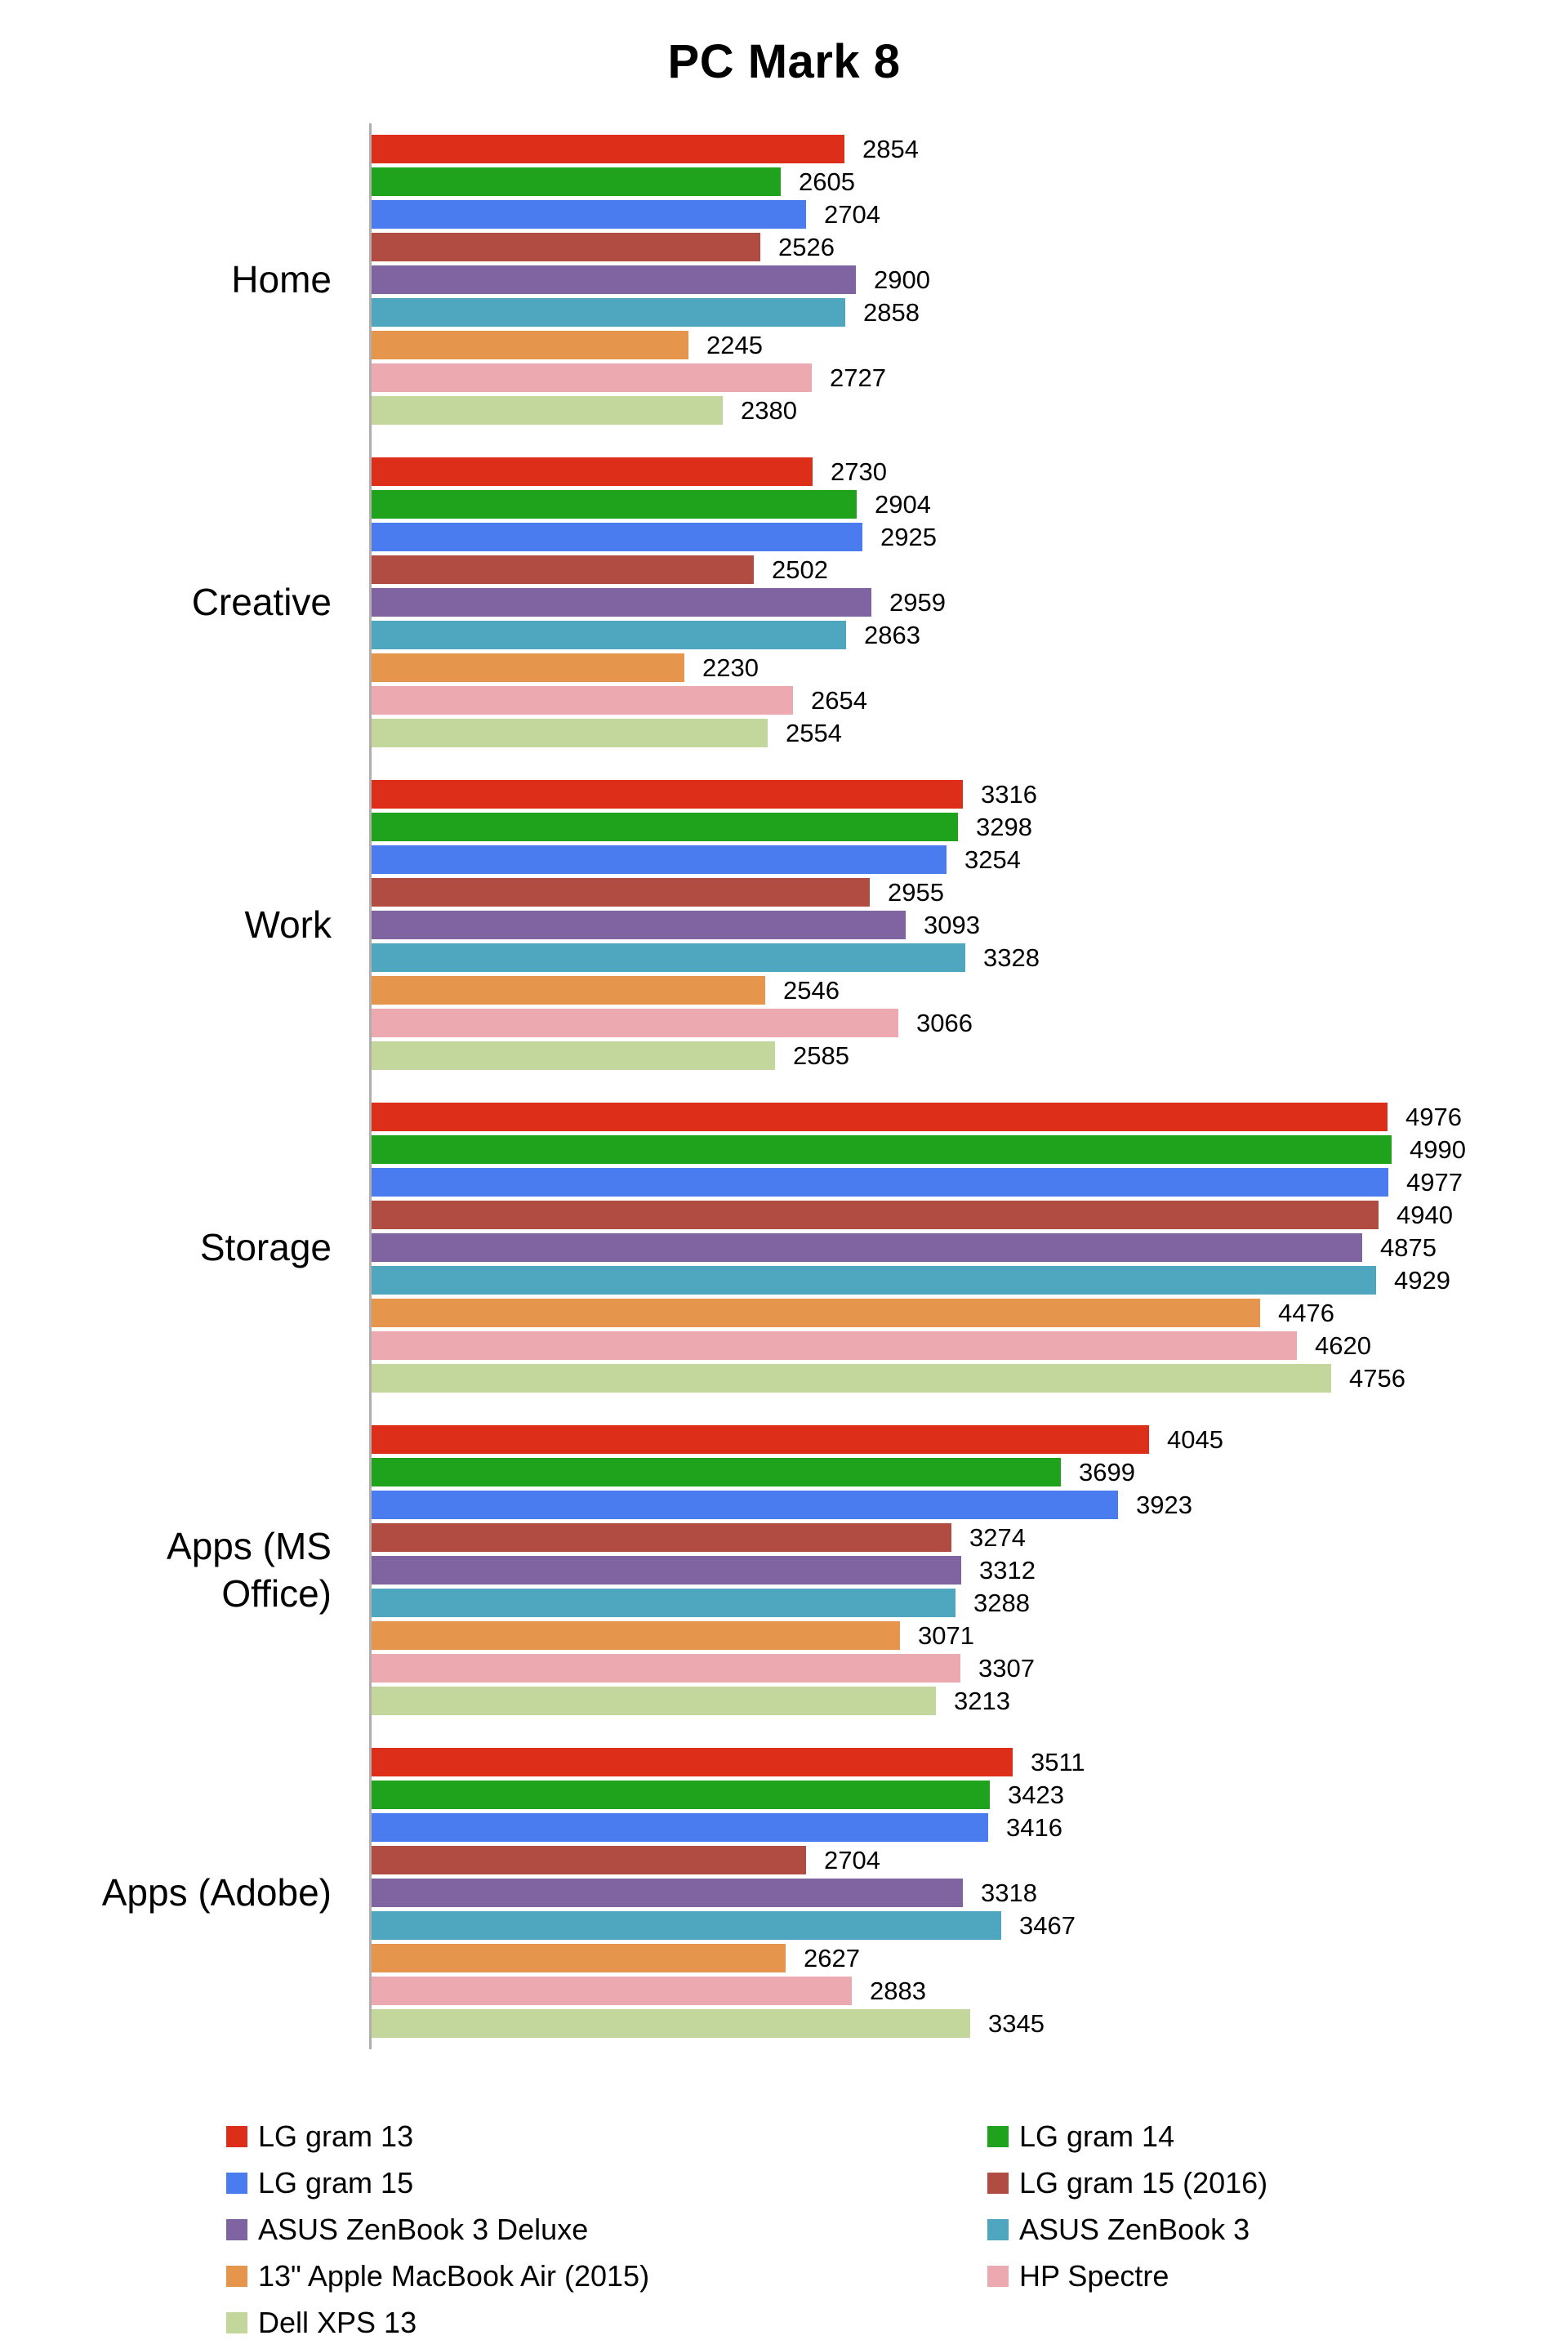  I want to click on axis-line, so click(370, 1086).